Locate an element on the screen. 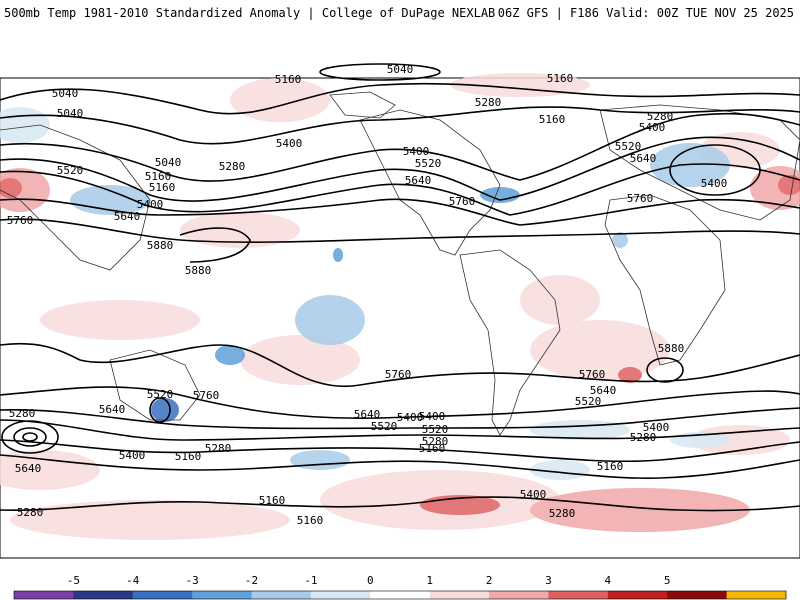  colorbar: -5 -4 -3 -2 -1 0 1 2 3 4 5 is located at coordinates (400, 587).